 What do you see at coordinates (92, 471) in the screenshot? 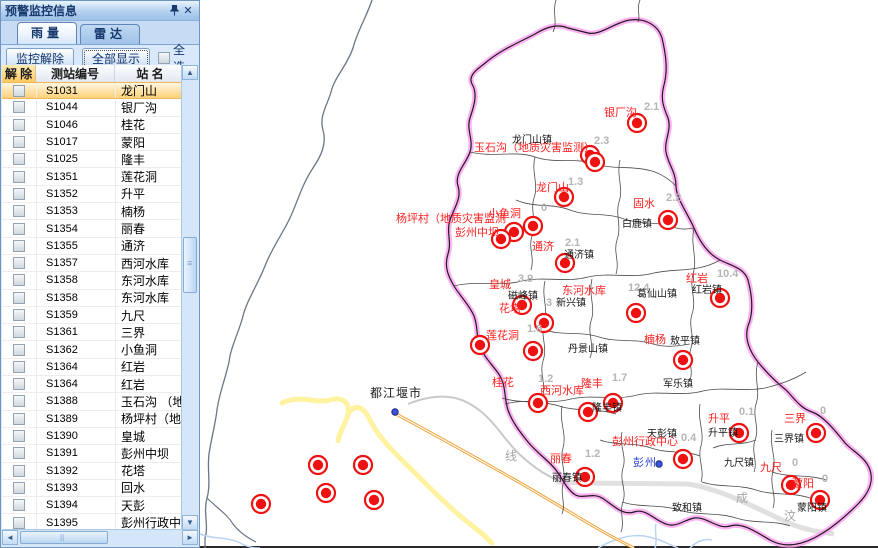
I see `table-row: S1392 花塔` at bounding box center [92, 471].